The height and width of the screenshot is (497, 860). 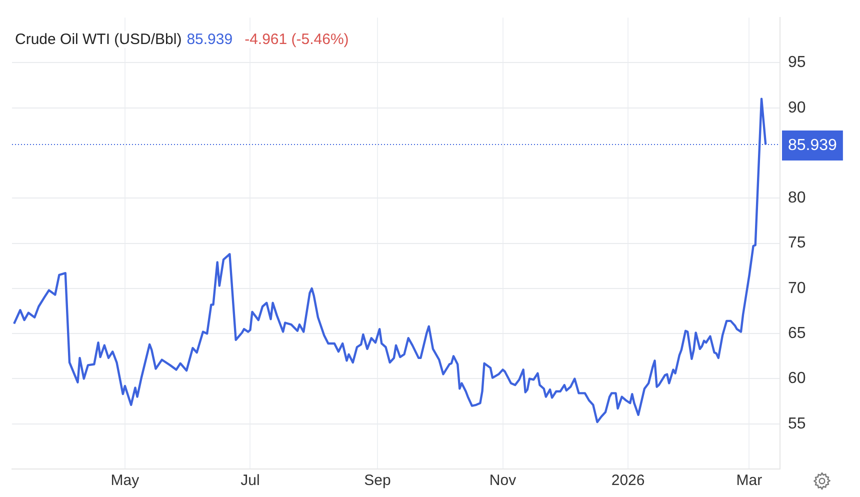 I want to click on x-tick-label: Sep, so click(x=377, y=481).